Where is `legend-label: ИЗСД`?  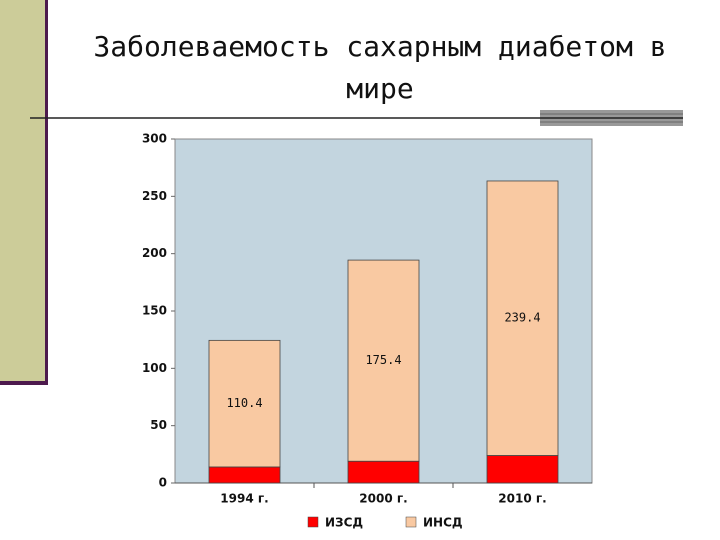
legend-label: ИЗСД is located at coordinates (344, 523).